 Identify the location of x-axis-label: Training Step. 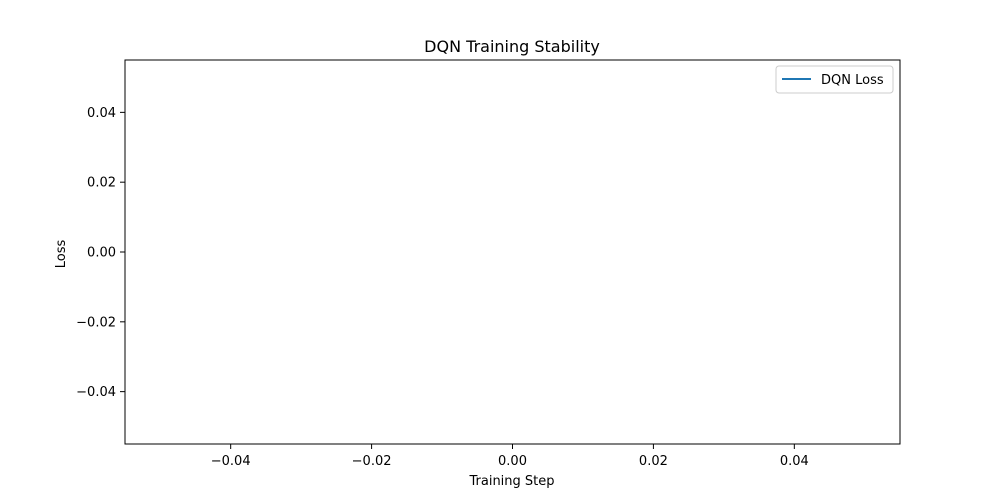
(511, 481).